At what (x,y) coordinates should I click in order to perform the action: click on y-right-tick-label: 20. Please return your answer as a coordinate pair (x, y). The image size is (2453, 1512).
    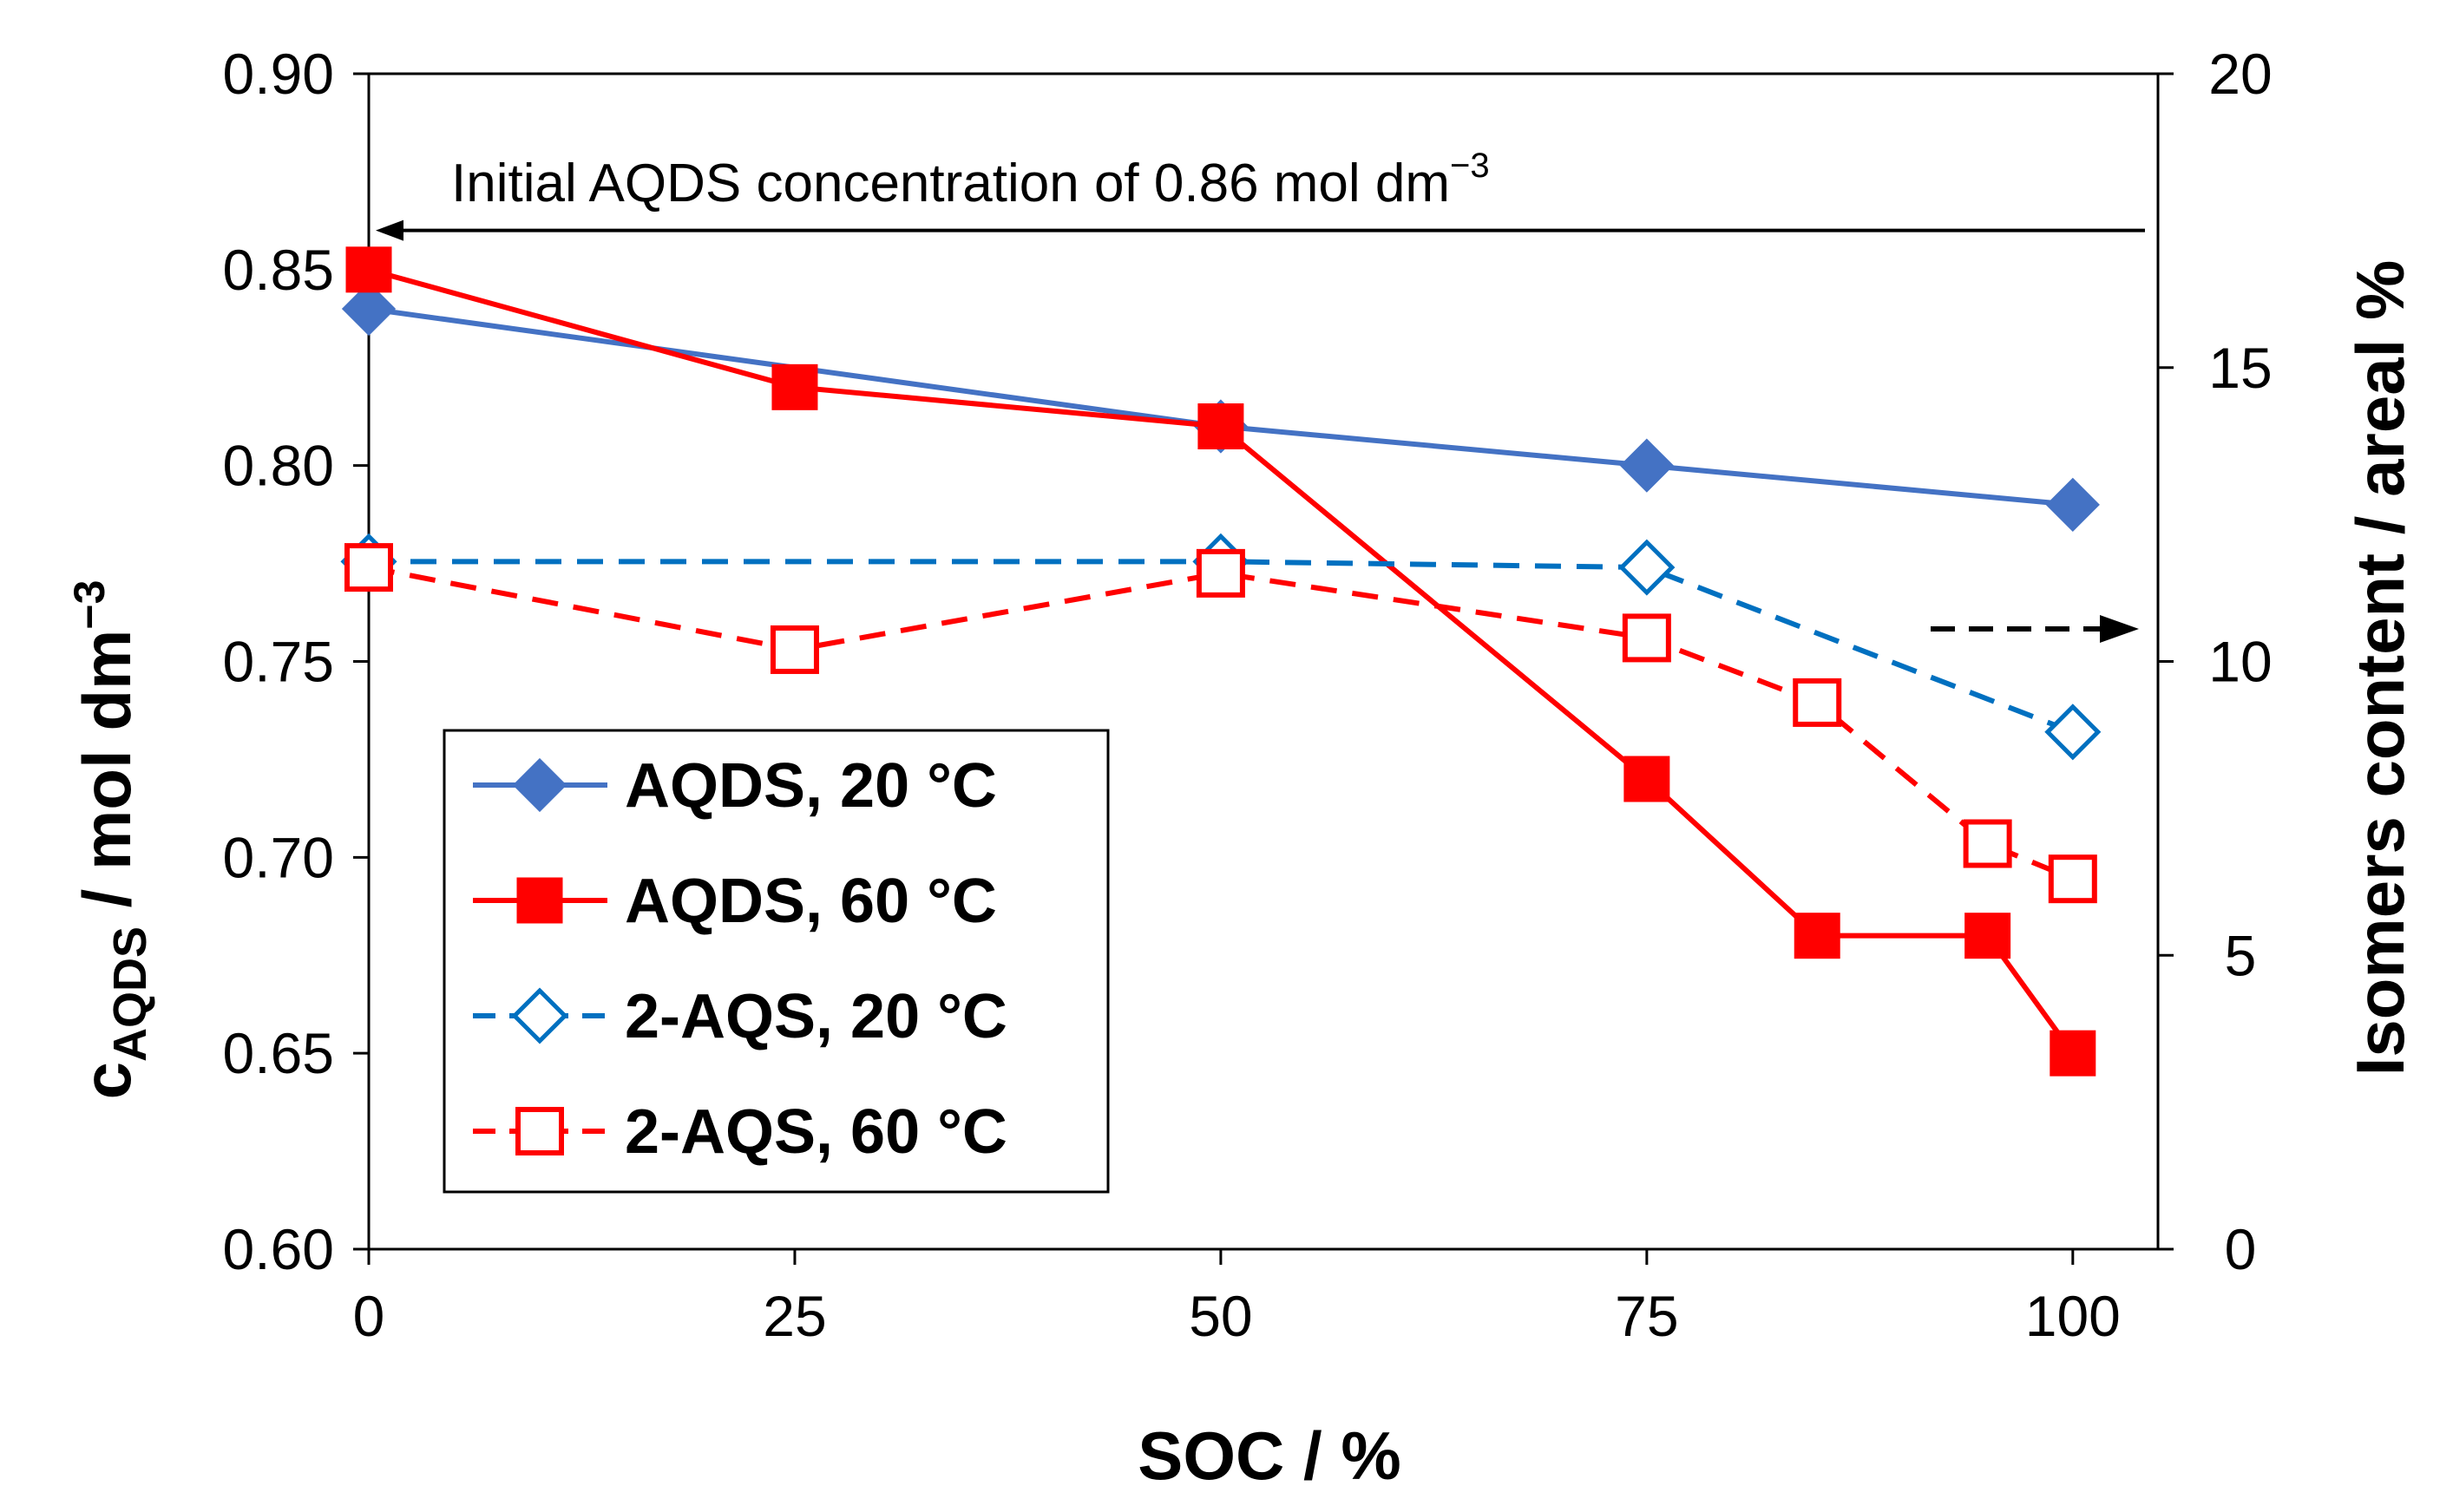
    Looking at the image, I should click on (2240, 74).